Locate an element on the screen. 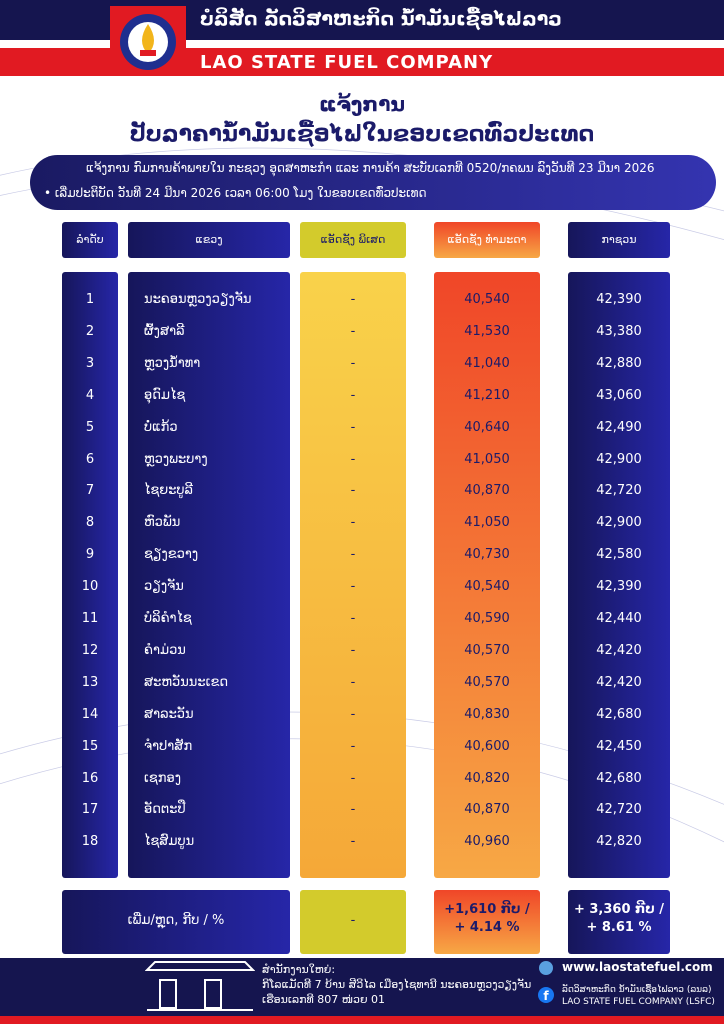 Image resolution: width=724 pixels, height=1024 pixels. table-cell: 42,820 is located at coordinates (619, 842).